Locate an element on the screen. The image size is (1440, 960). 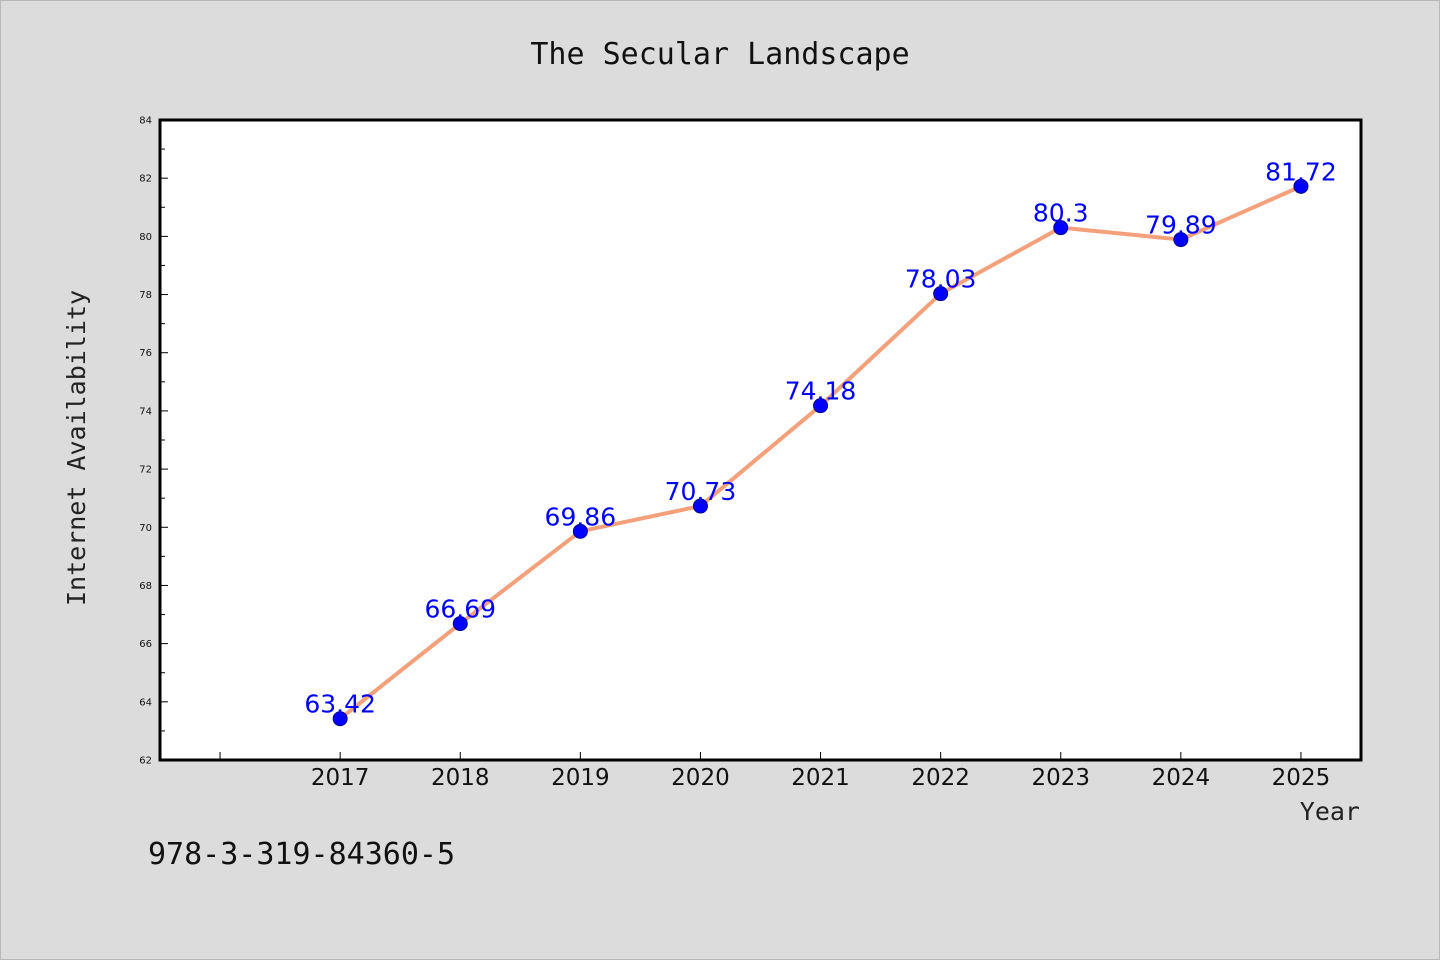
data-label: 80.3 is located at coordinates (1061, 213).